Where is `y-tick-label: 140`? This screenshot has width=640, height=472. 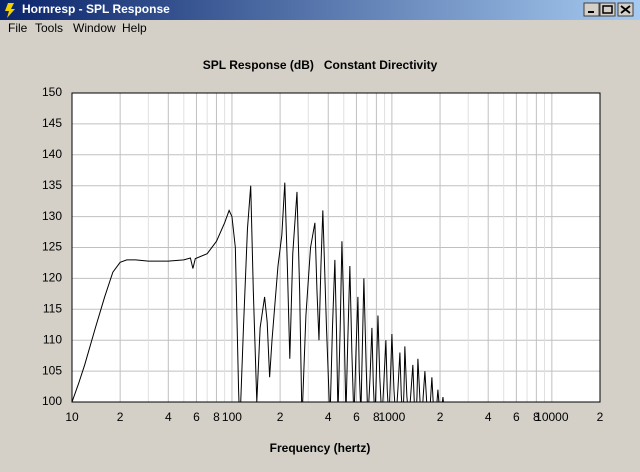
y-tick-label: 140 is located at coordinates (52, 154).